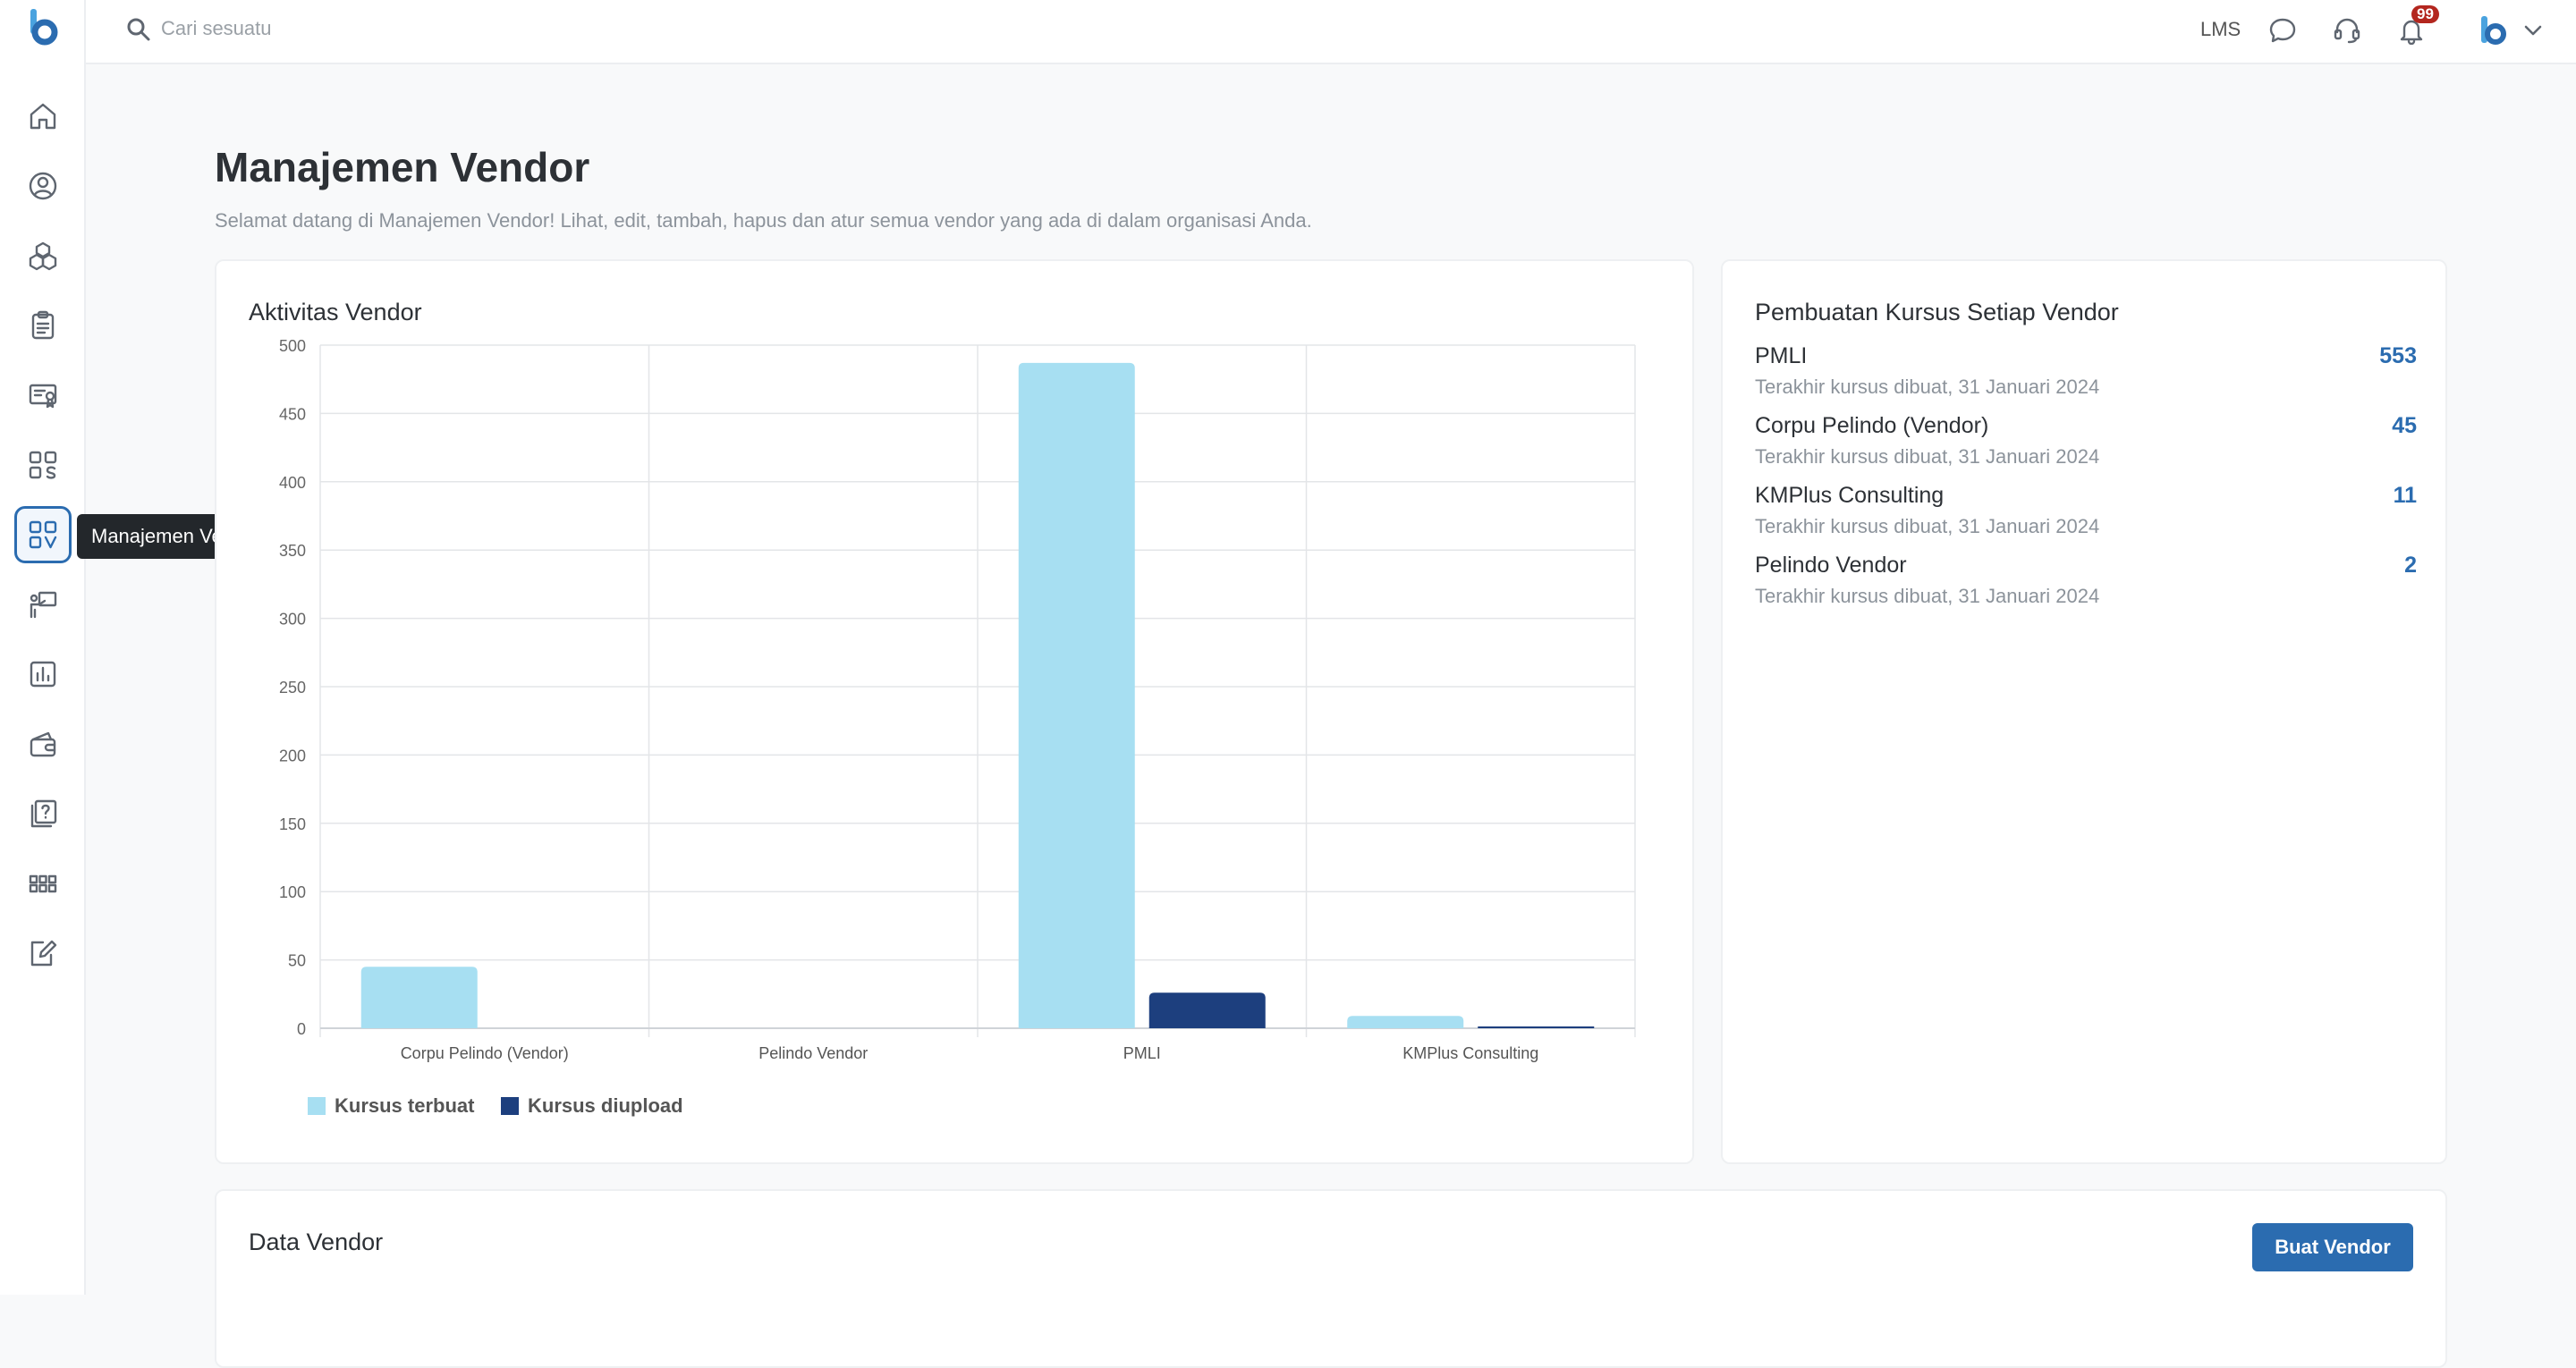  I want to click on x-tick-label: Corpu Pelindo (Vendor), so click(485, 1053).